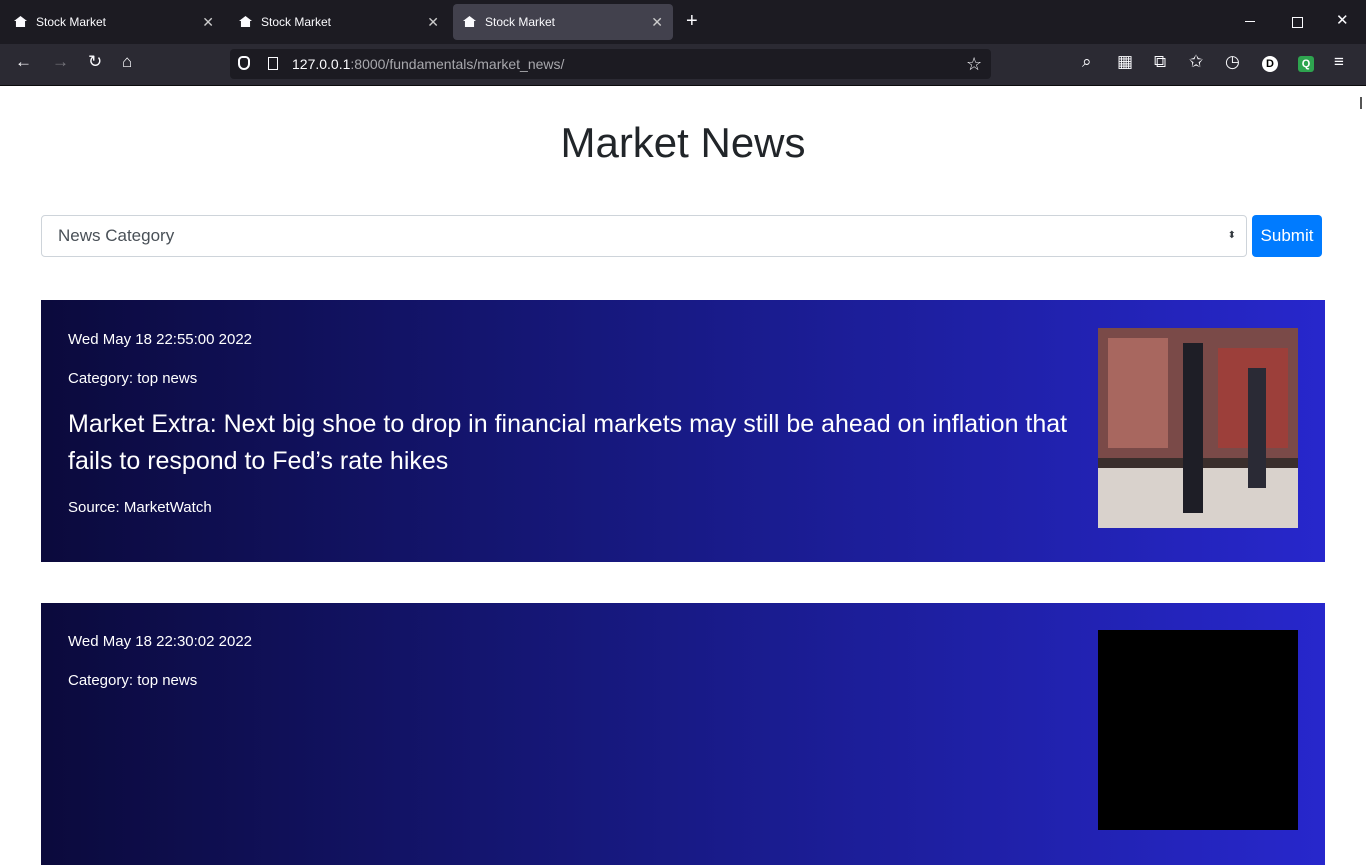 The height and width of the screenshot is (865, 1366). I want to click on url-path: :8000/fundamentals/market_news/, so click(457, 64).